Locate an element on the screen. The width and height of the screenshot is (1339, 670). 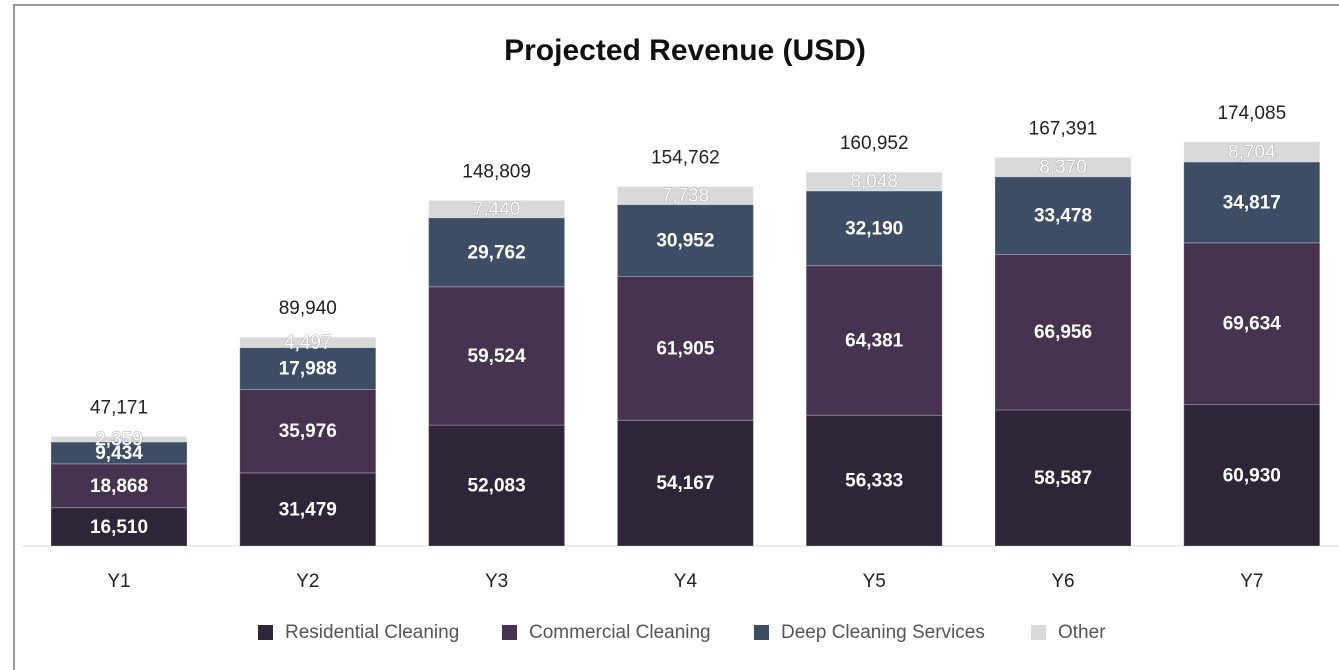
segment-label: 17,988 is located at coordinates (308, 368).